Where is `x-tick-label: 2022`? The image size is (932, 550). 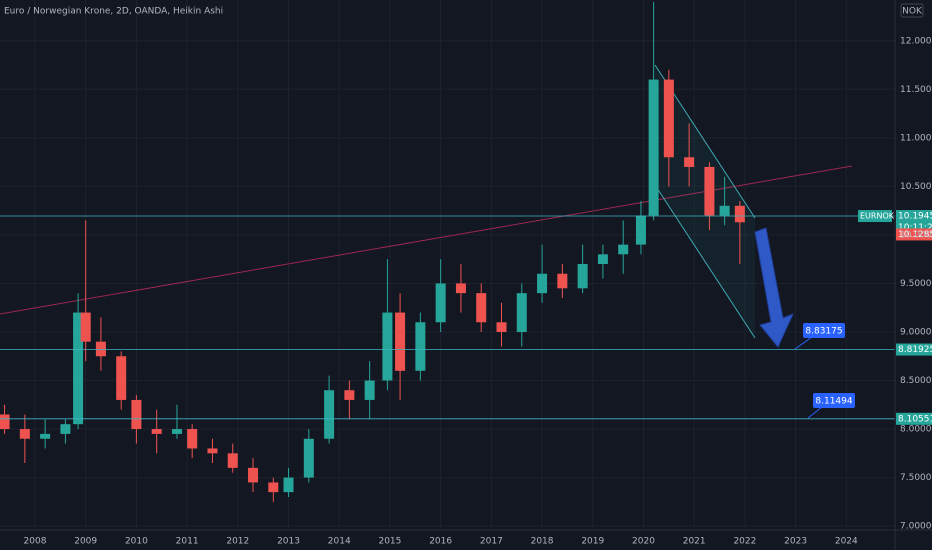 x-tick-label: 2022 is located at coordinates (744, 542).